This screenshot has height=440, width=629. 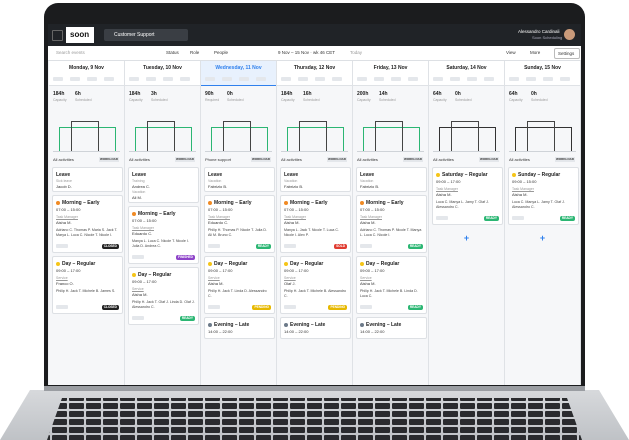 I want to click on stat-label: Capacity, so click(x=60, y=100).